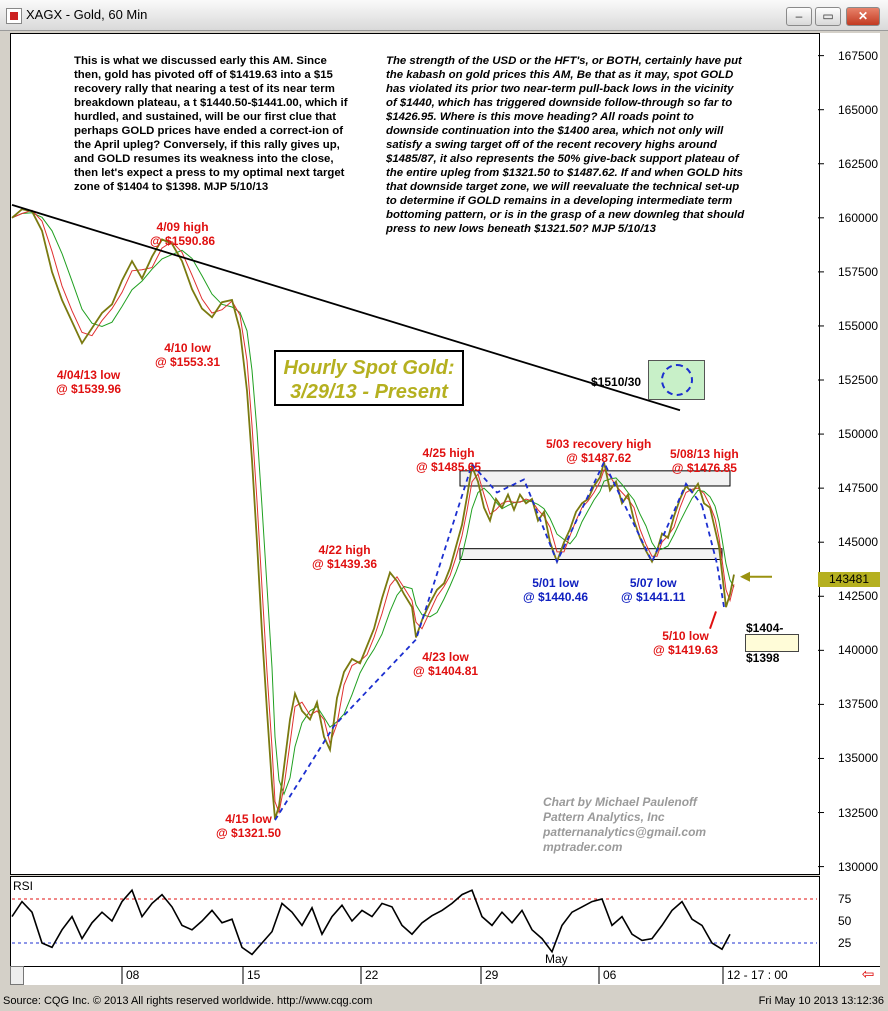  I want to click on x-tick-label: 12 - 17 : 00, so click(757, 975).